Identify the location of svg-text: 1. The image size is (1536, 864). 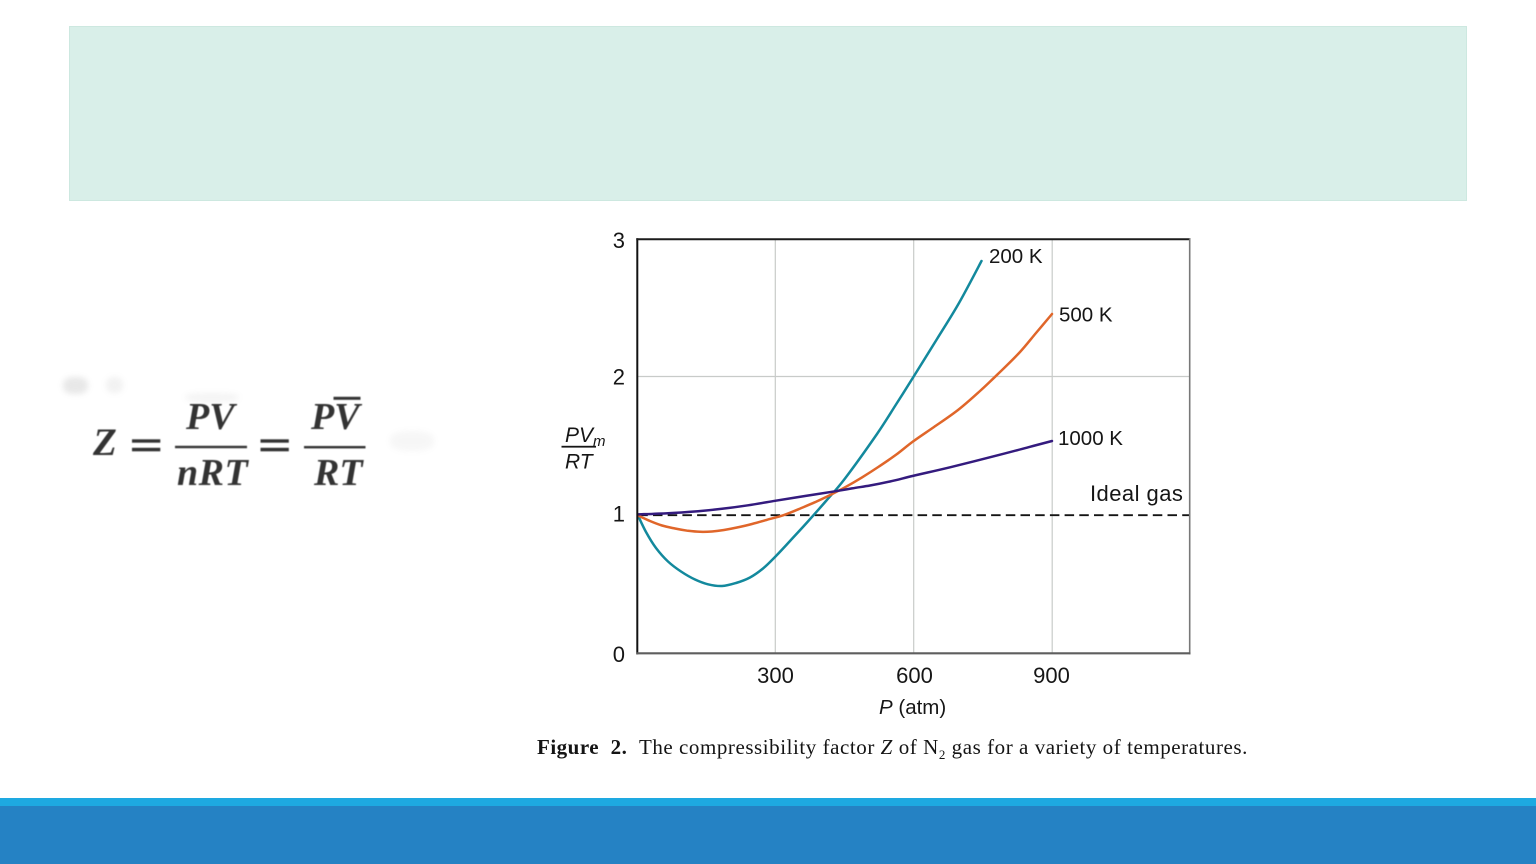
(619, 514).